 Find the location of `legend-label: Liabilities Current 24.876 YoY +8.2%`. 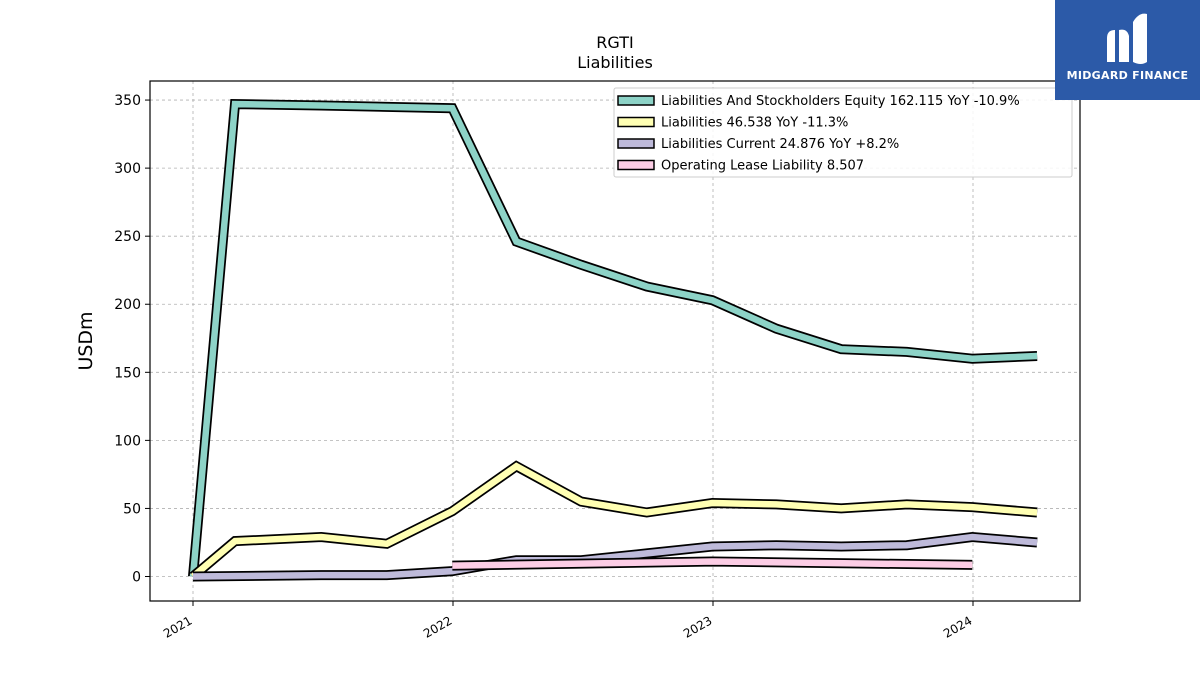

legend-label: Liabilities Current 24.876 YoY +8.2% is located at coordinates (780, 144).